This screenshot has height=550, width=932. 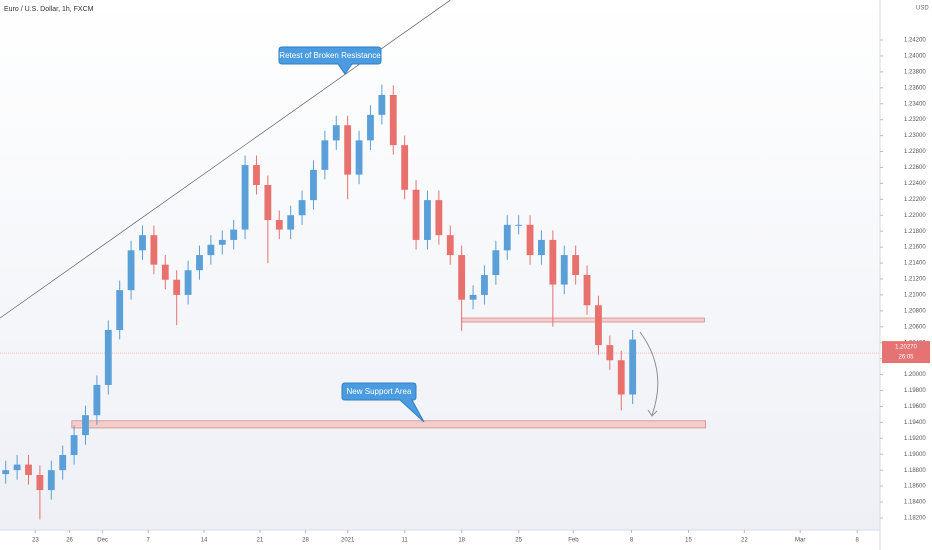 What do you see at coordinates (149, 541) in the screenshot?
I see `x-tick-label: 7` at bounding box center [149, 541].